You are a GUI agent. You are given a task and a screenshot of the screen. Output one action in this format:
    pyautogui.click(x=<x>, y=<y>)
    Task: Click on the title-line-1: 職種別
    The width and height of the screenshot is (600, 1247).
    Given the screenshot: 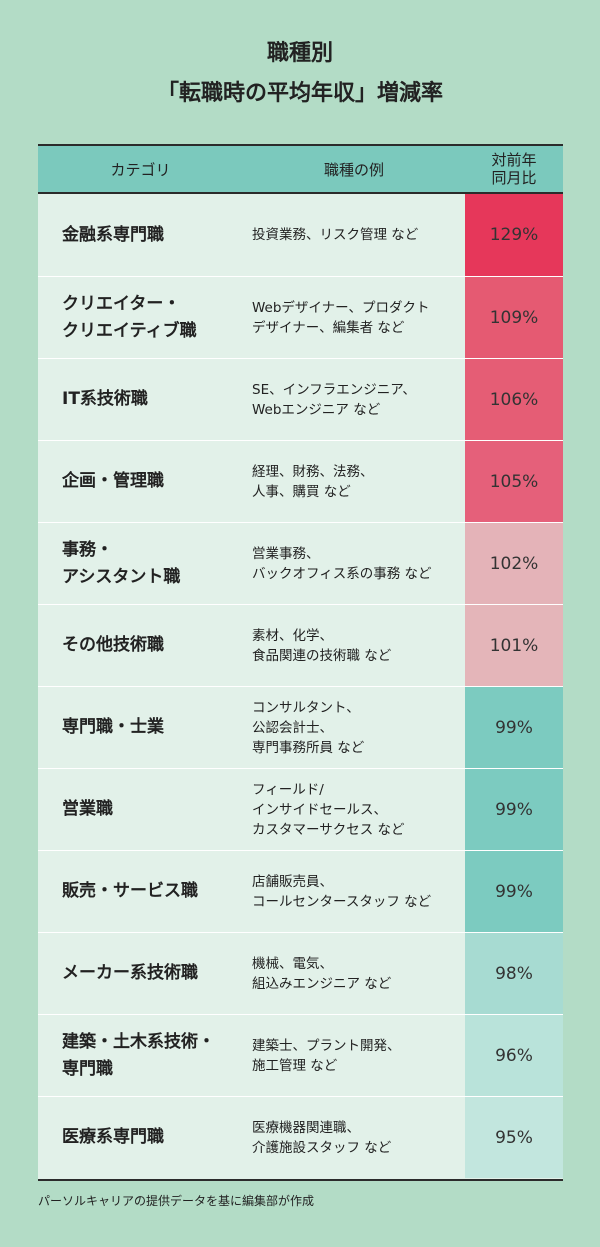 What is the action you would take?
    pyautogui.click(x=299, y=53)
    